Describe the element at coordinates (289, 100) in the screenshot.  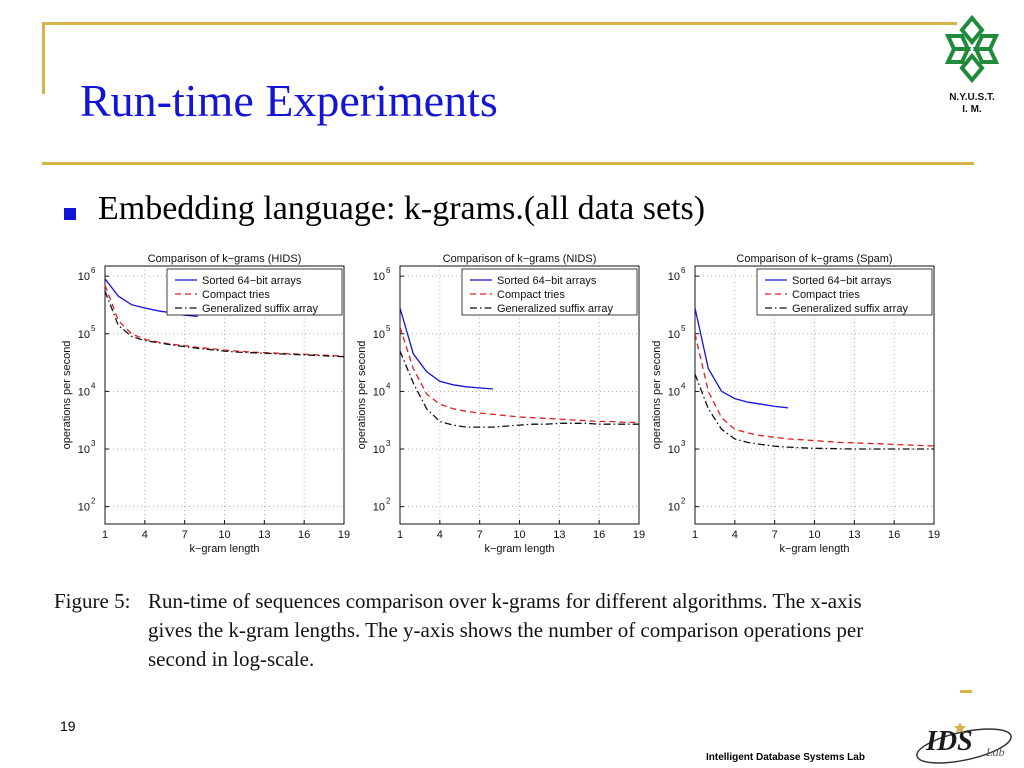
I see `slide-title: Run-time Experiments` at that location.